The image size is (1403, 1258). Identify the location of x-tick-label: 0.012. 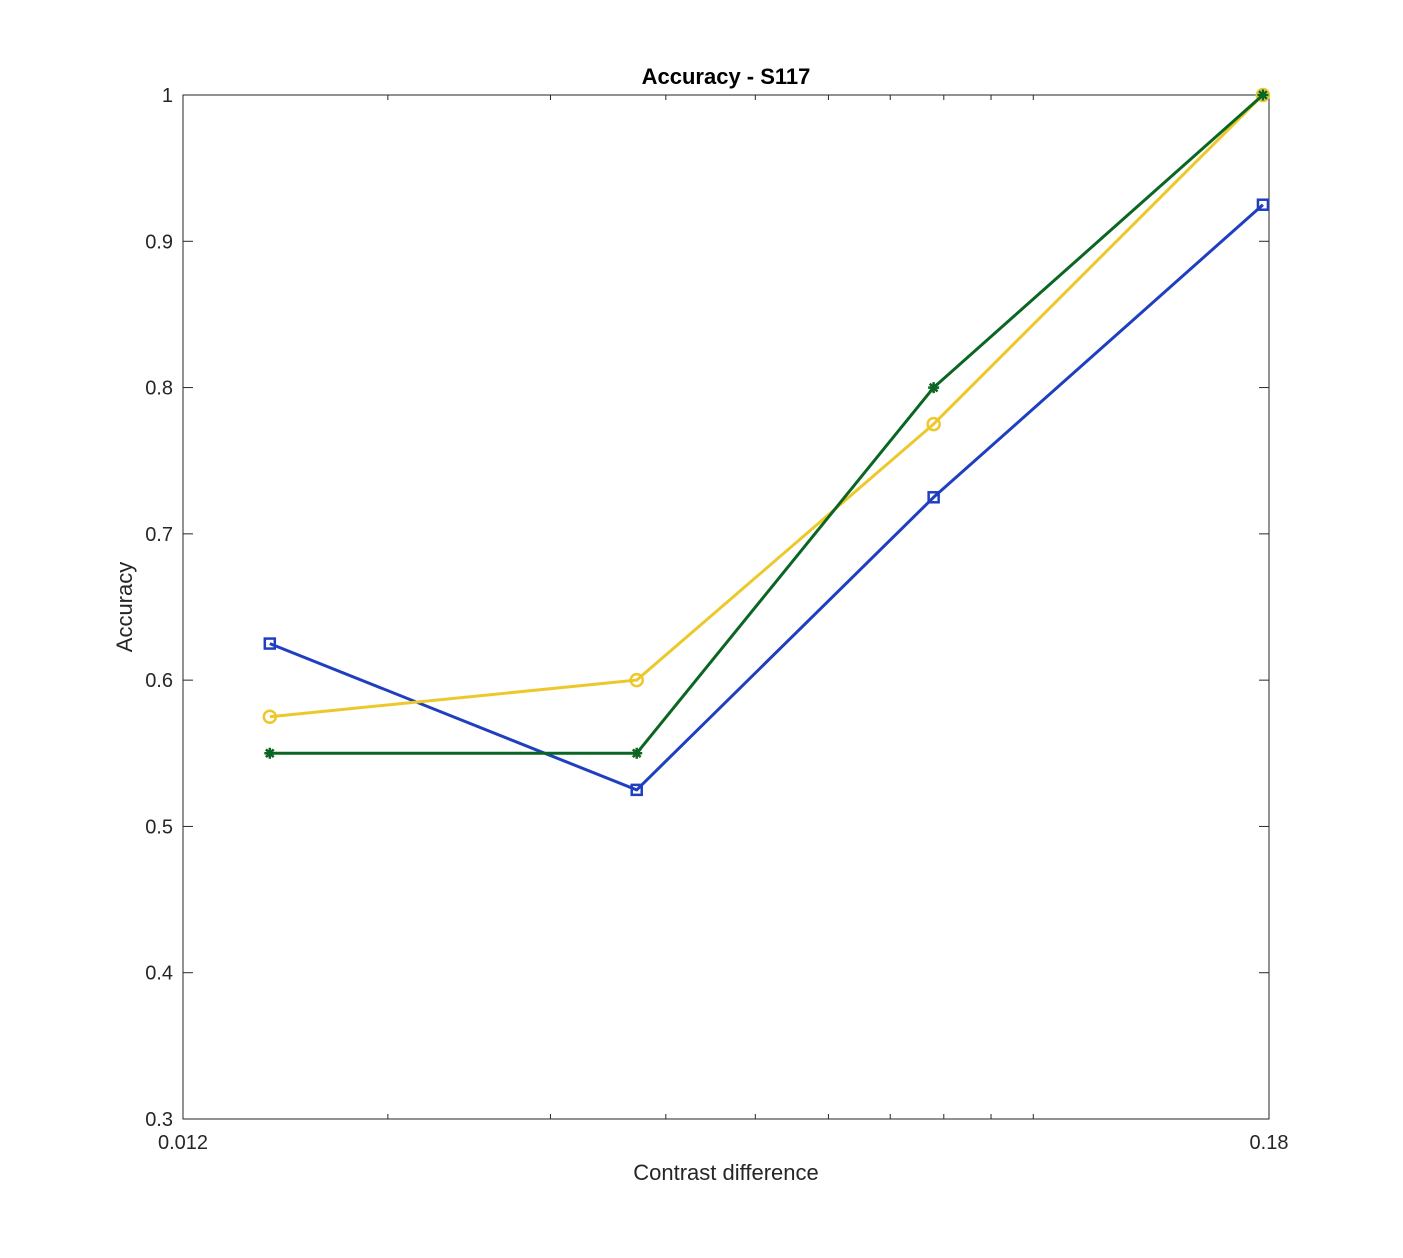
(183, 1143).